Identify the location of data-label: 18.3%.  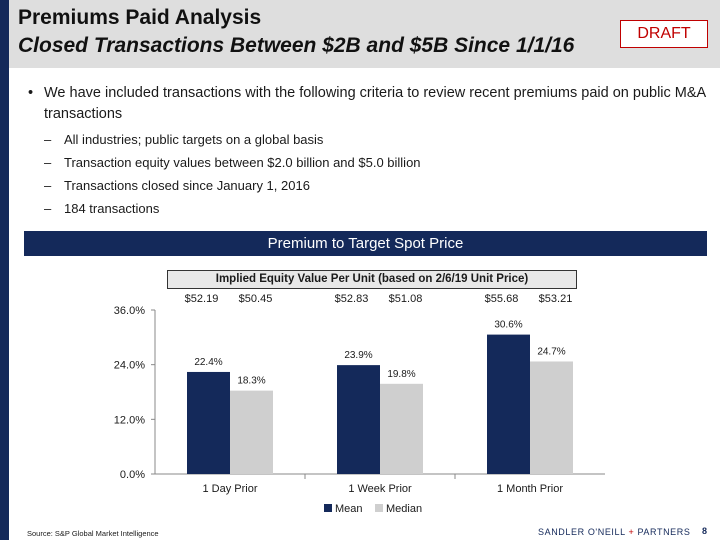
(251, 381).